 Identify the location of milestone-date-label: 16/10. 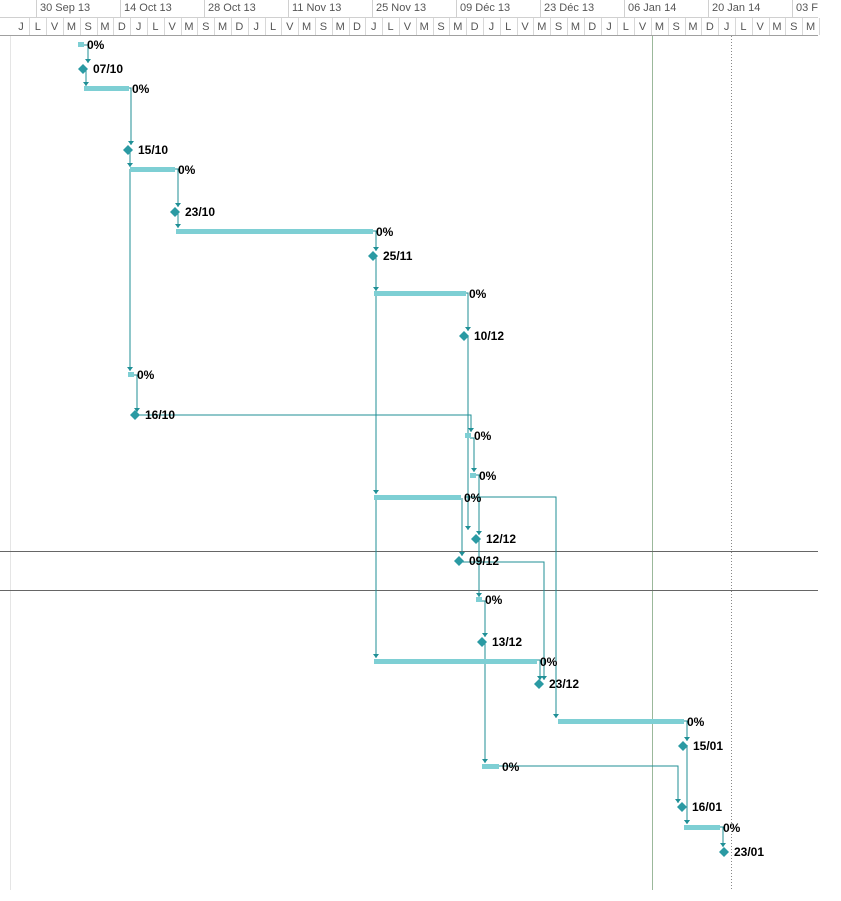
(160, 415).